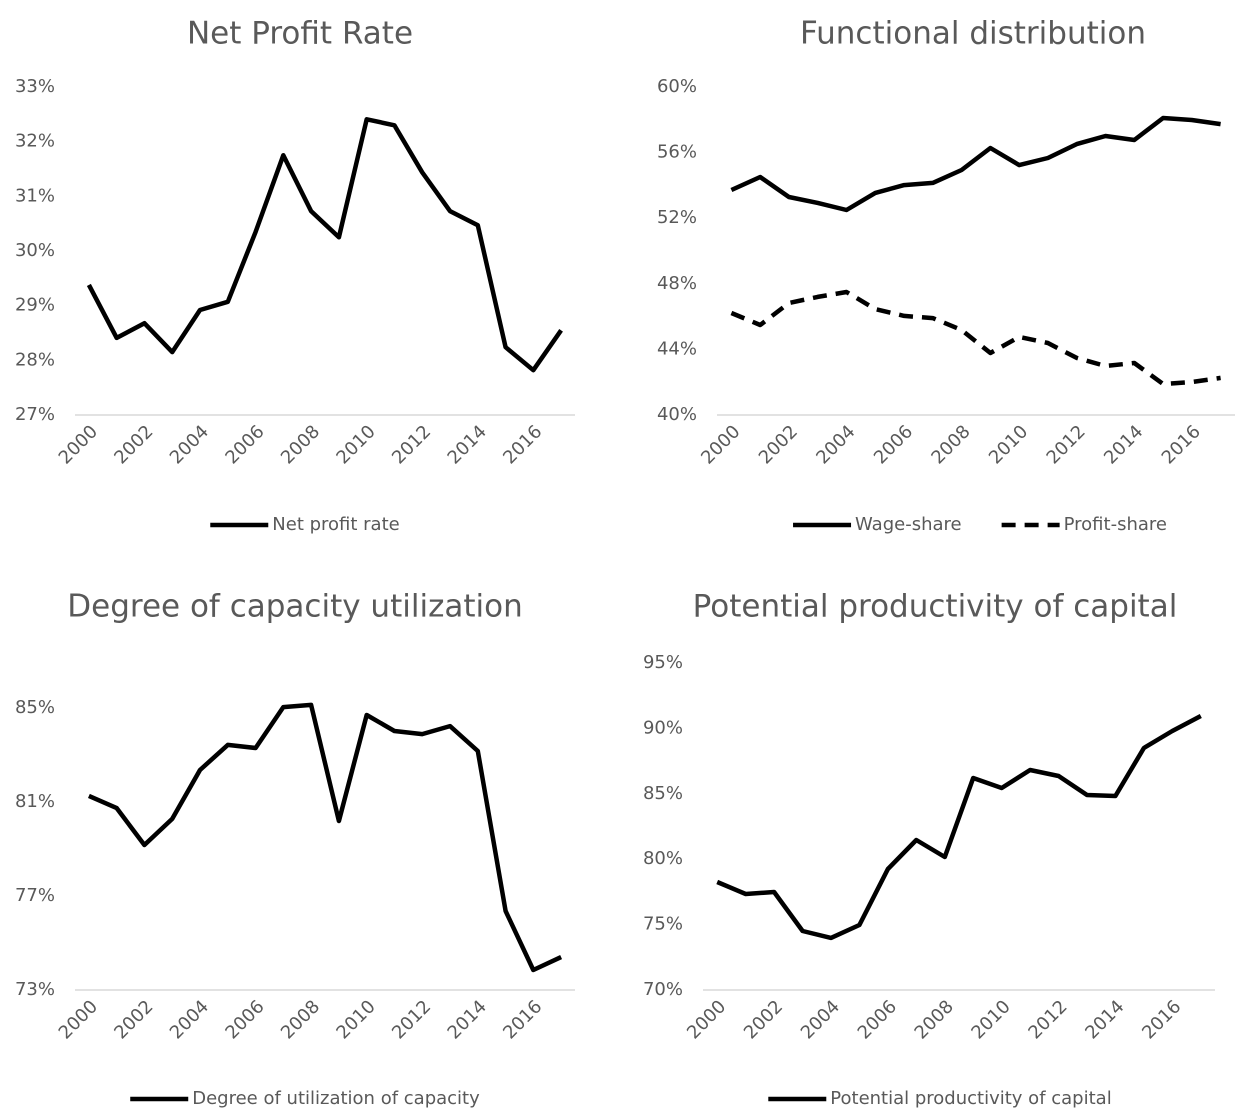  Describe the element at coordinates (336, 1098) in the screenshot. I see `legend-label: Degree of utilization of capacity` at that location.